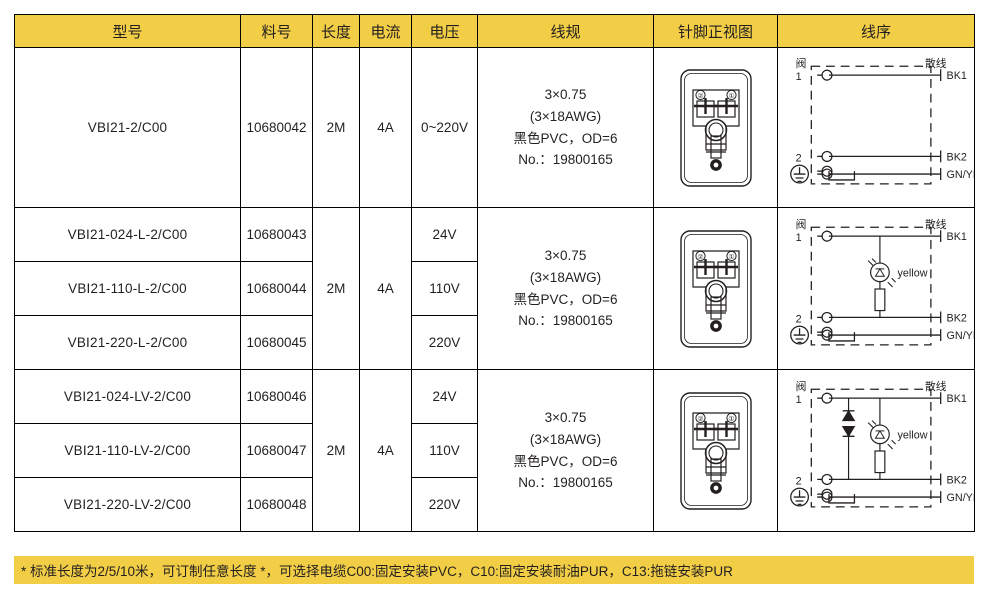 Image resolution: width=988 pixels, height=598 pixels. What do you see at coordinates (127, 396) in the screenshot?
I see `cell-model: VBI21-024-LV-2/C00` at bounding box center [127, 396].